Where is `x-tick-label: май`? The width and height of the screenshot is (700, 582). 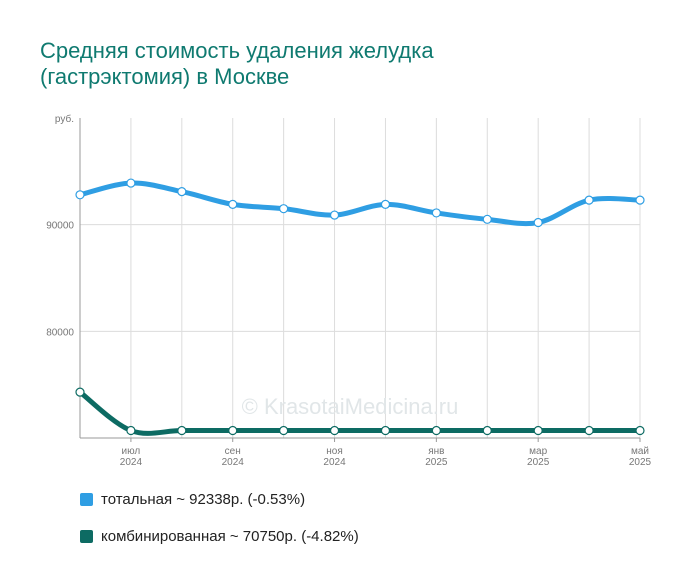 x-tick-label: май is located at coordinates (640, 451).